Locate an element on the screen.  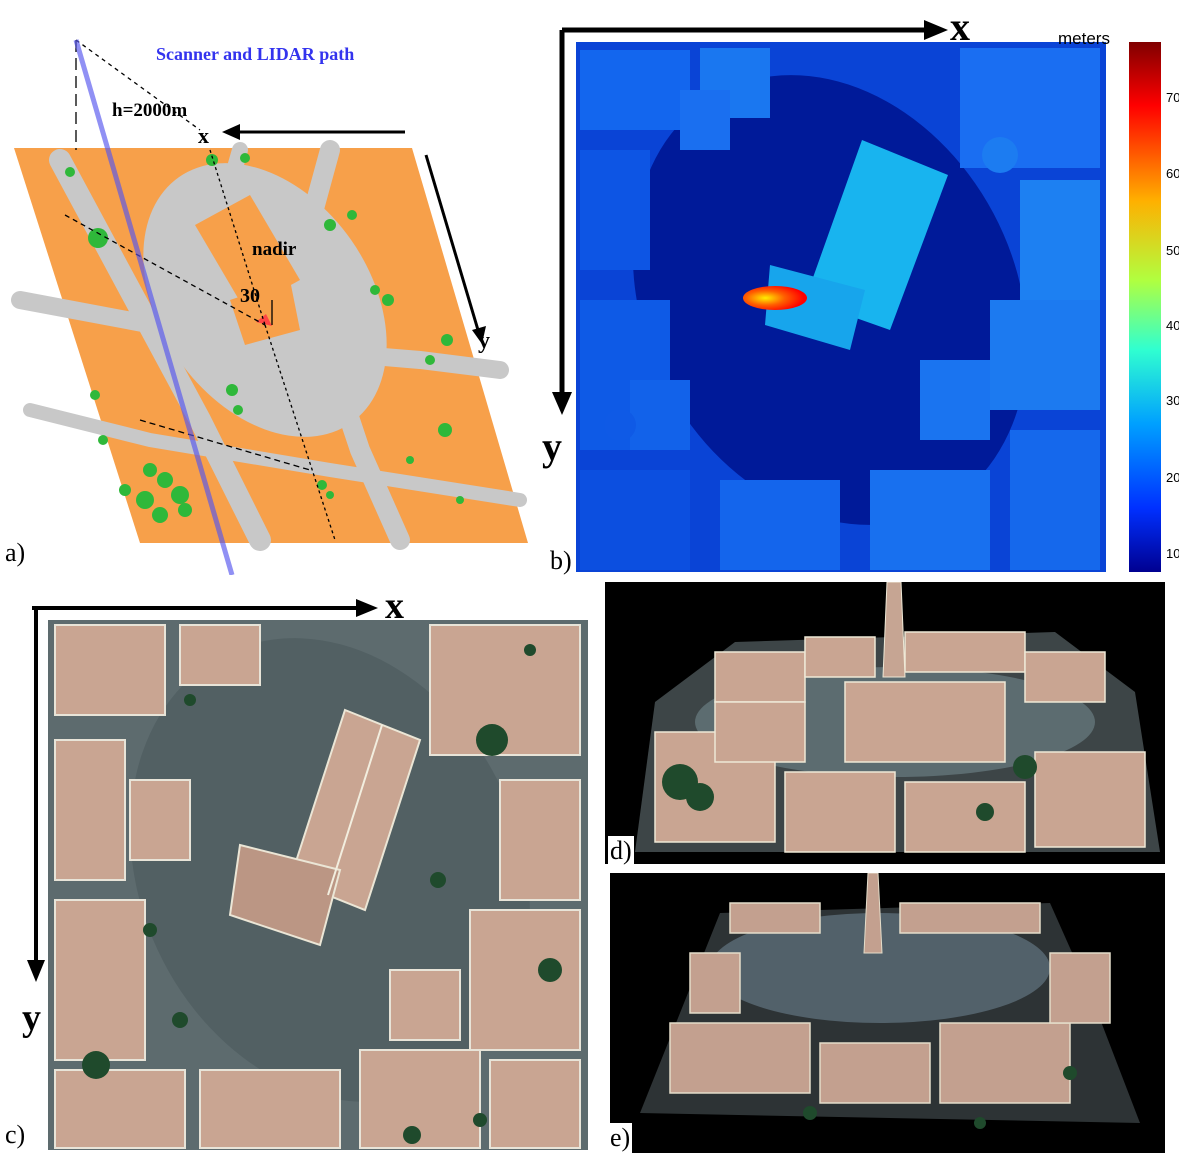
nadir-label: nadir is located at coordinates (274, 249).